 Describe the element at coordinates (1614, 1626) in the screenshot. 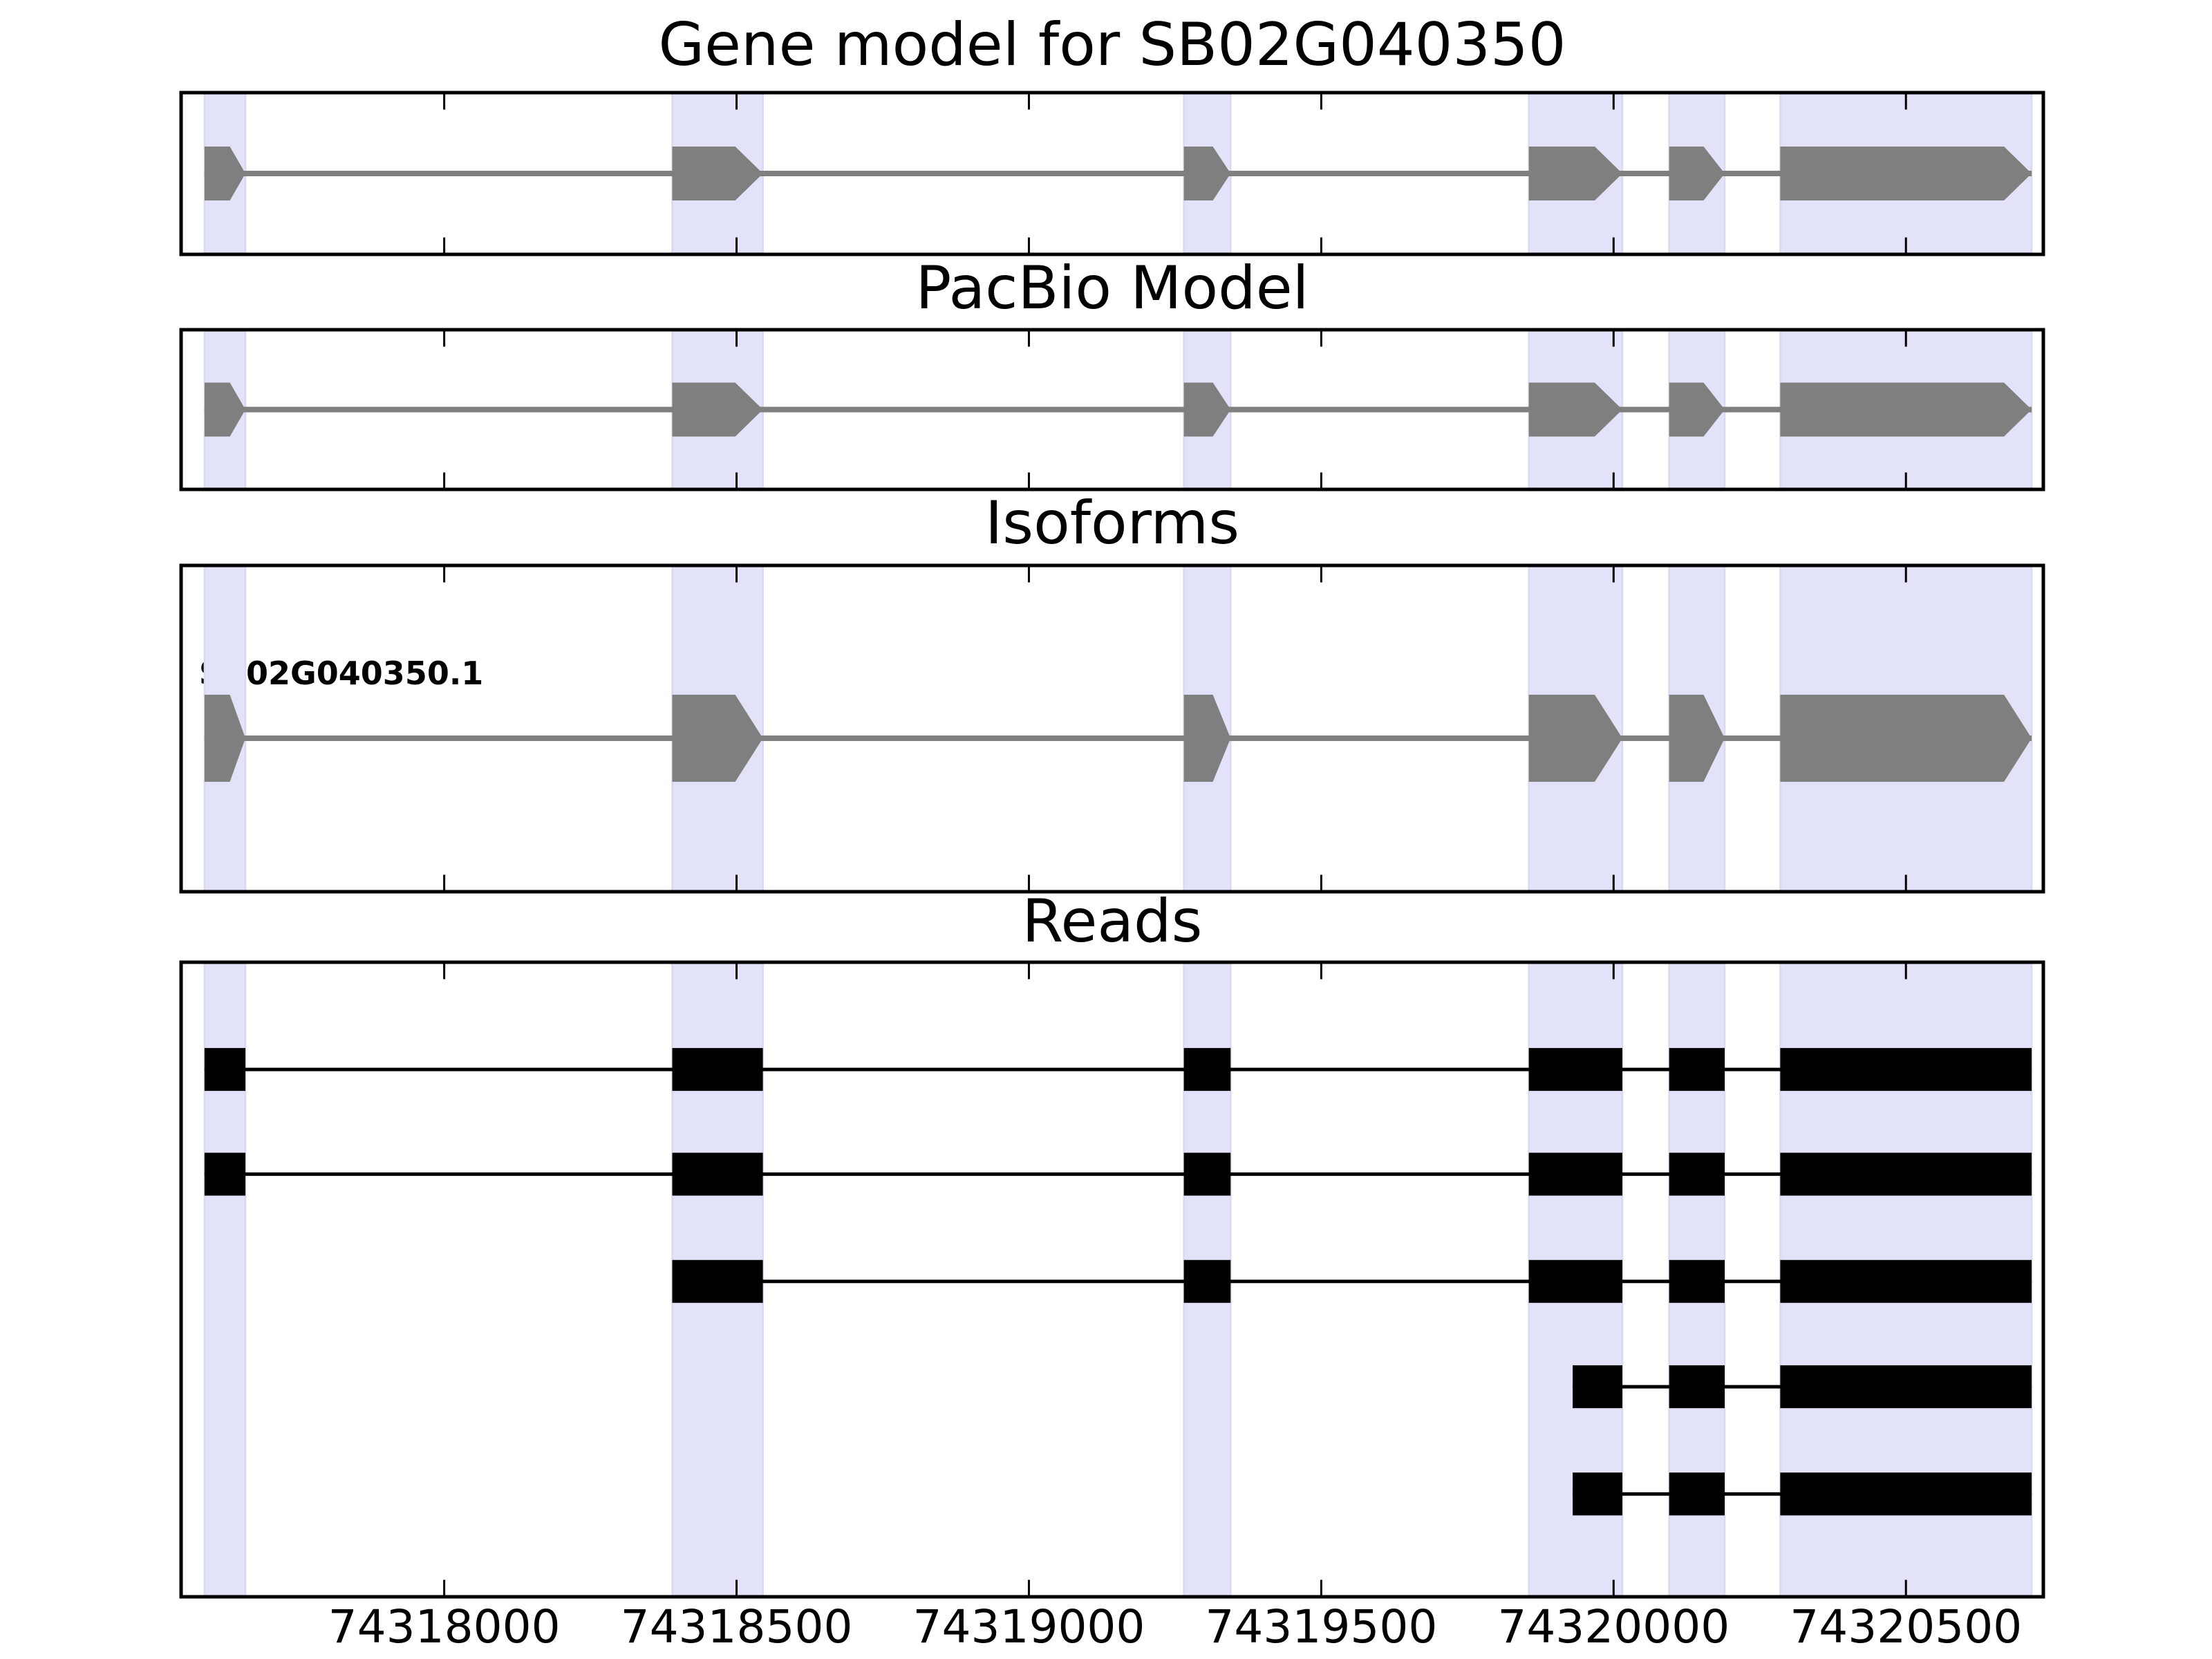

I see `x-axis-tick-label: 74320000` at that location.